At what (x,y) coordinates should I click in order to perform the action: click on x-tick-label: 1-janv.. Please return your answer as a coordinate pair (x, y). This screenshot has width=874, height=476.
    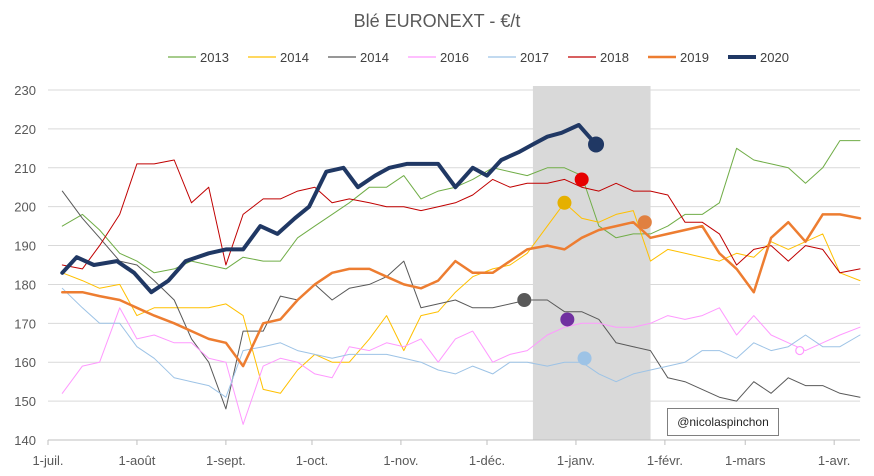
    Looking at the image, I should click on (576, 460).